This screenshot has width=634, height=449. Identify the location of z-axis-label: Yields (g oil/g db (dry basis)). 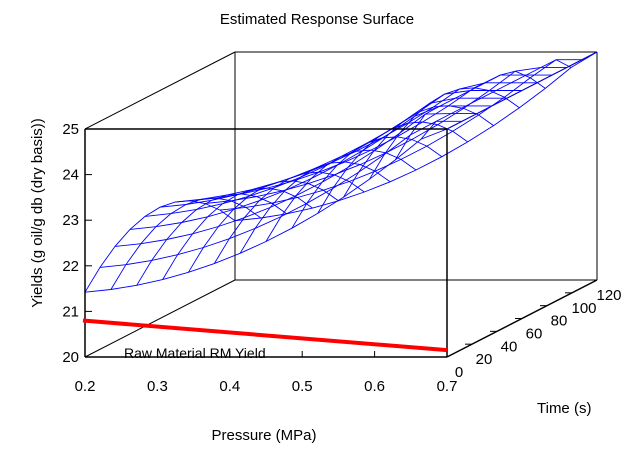
(37, 213).